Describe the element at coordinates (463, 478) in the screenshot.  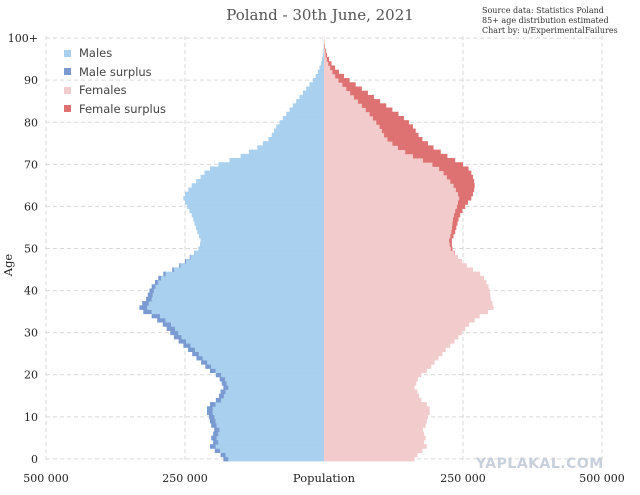
I see `x-tick-label: 250 000` at that location.